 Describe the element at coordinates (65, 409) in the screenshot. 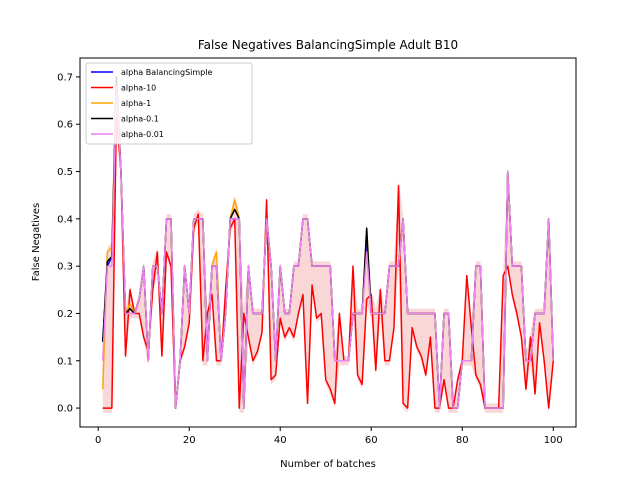

I see `y-tick-label: 0.0` at that location.